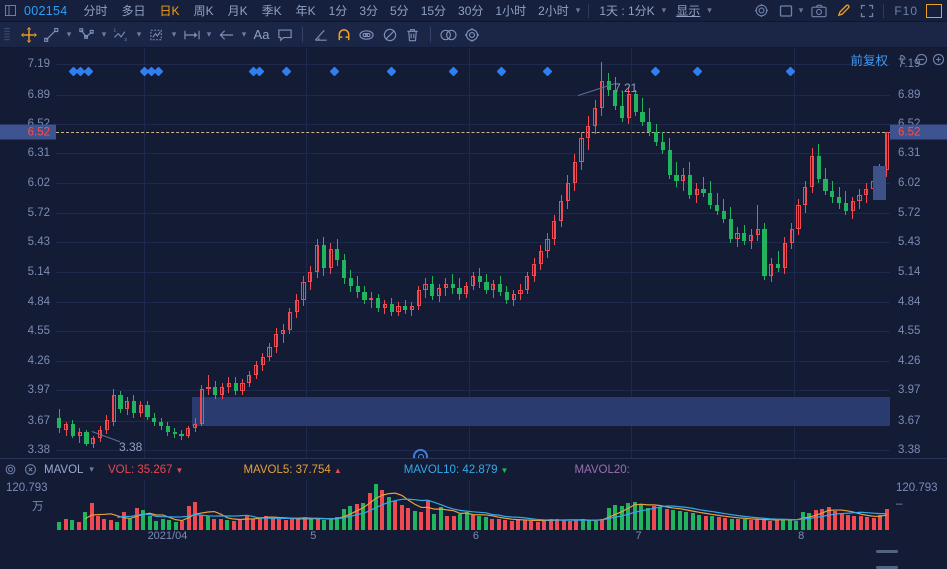 The image size is (947, 569). I want to click on multi-period-chevron-down-icon: ▾, so click(664, 10).